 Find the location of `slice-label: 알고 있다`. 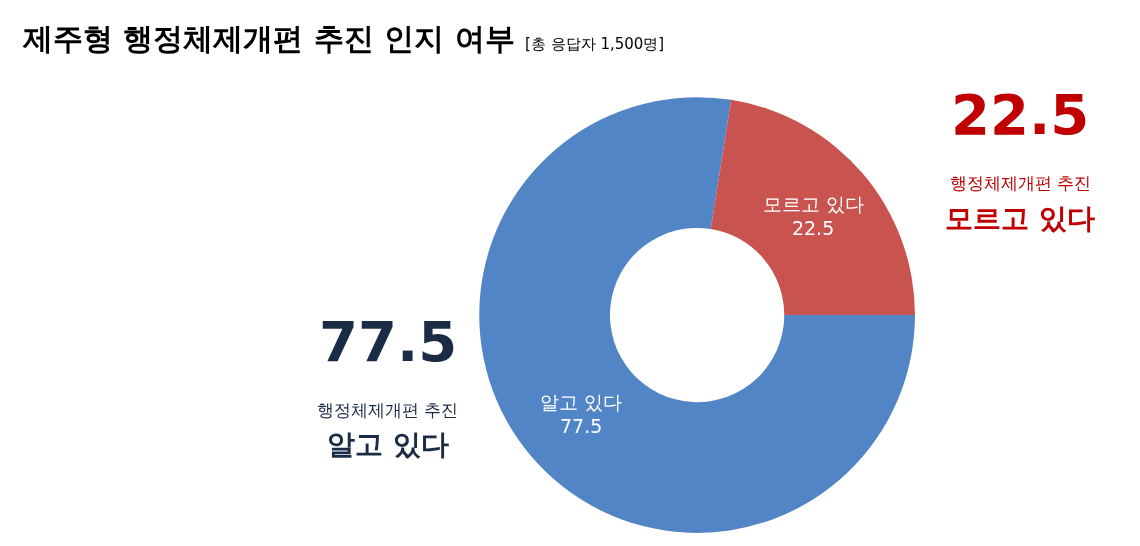

slice-label: 알고 있다 is located at coordinates (581, 401).